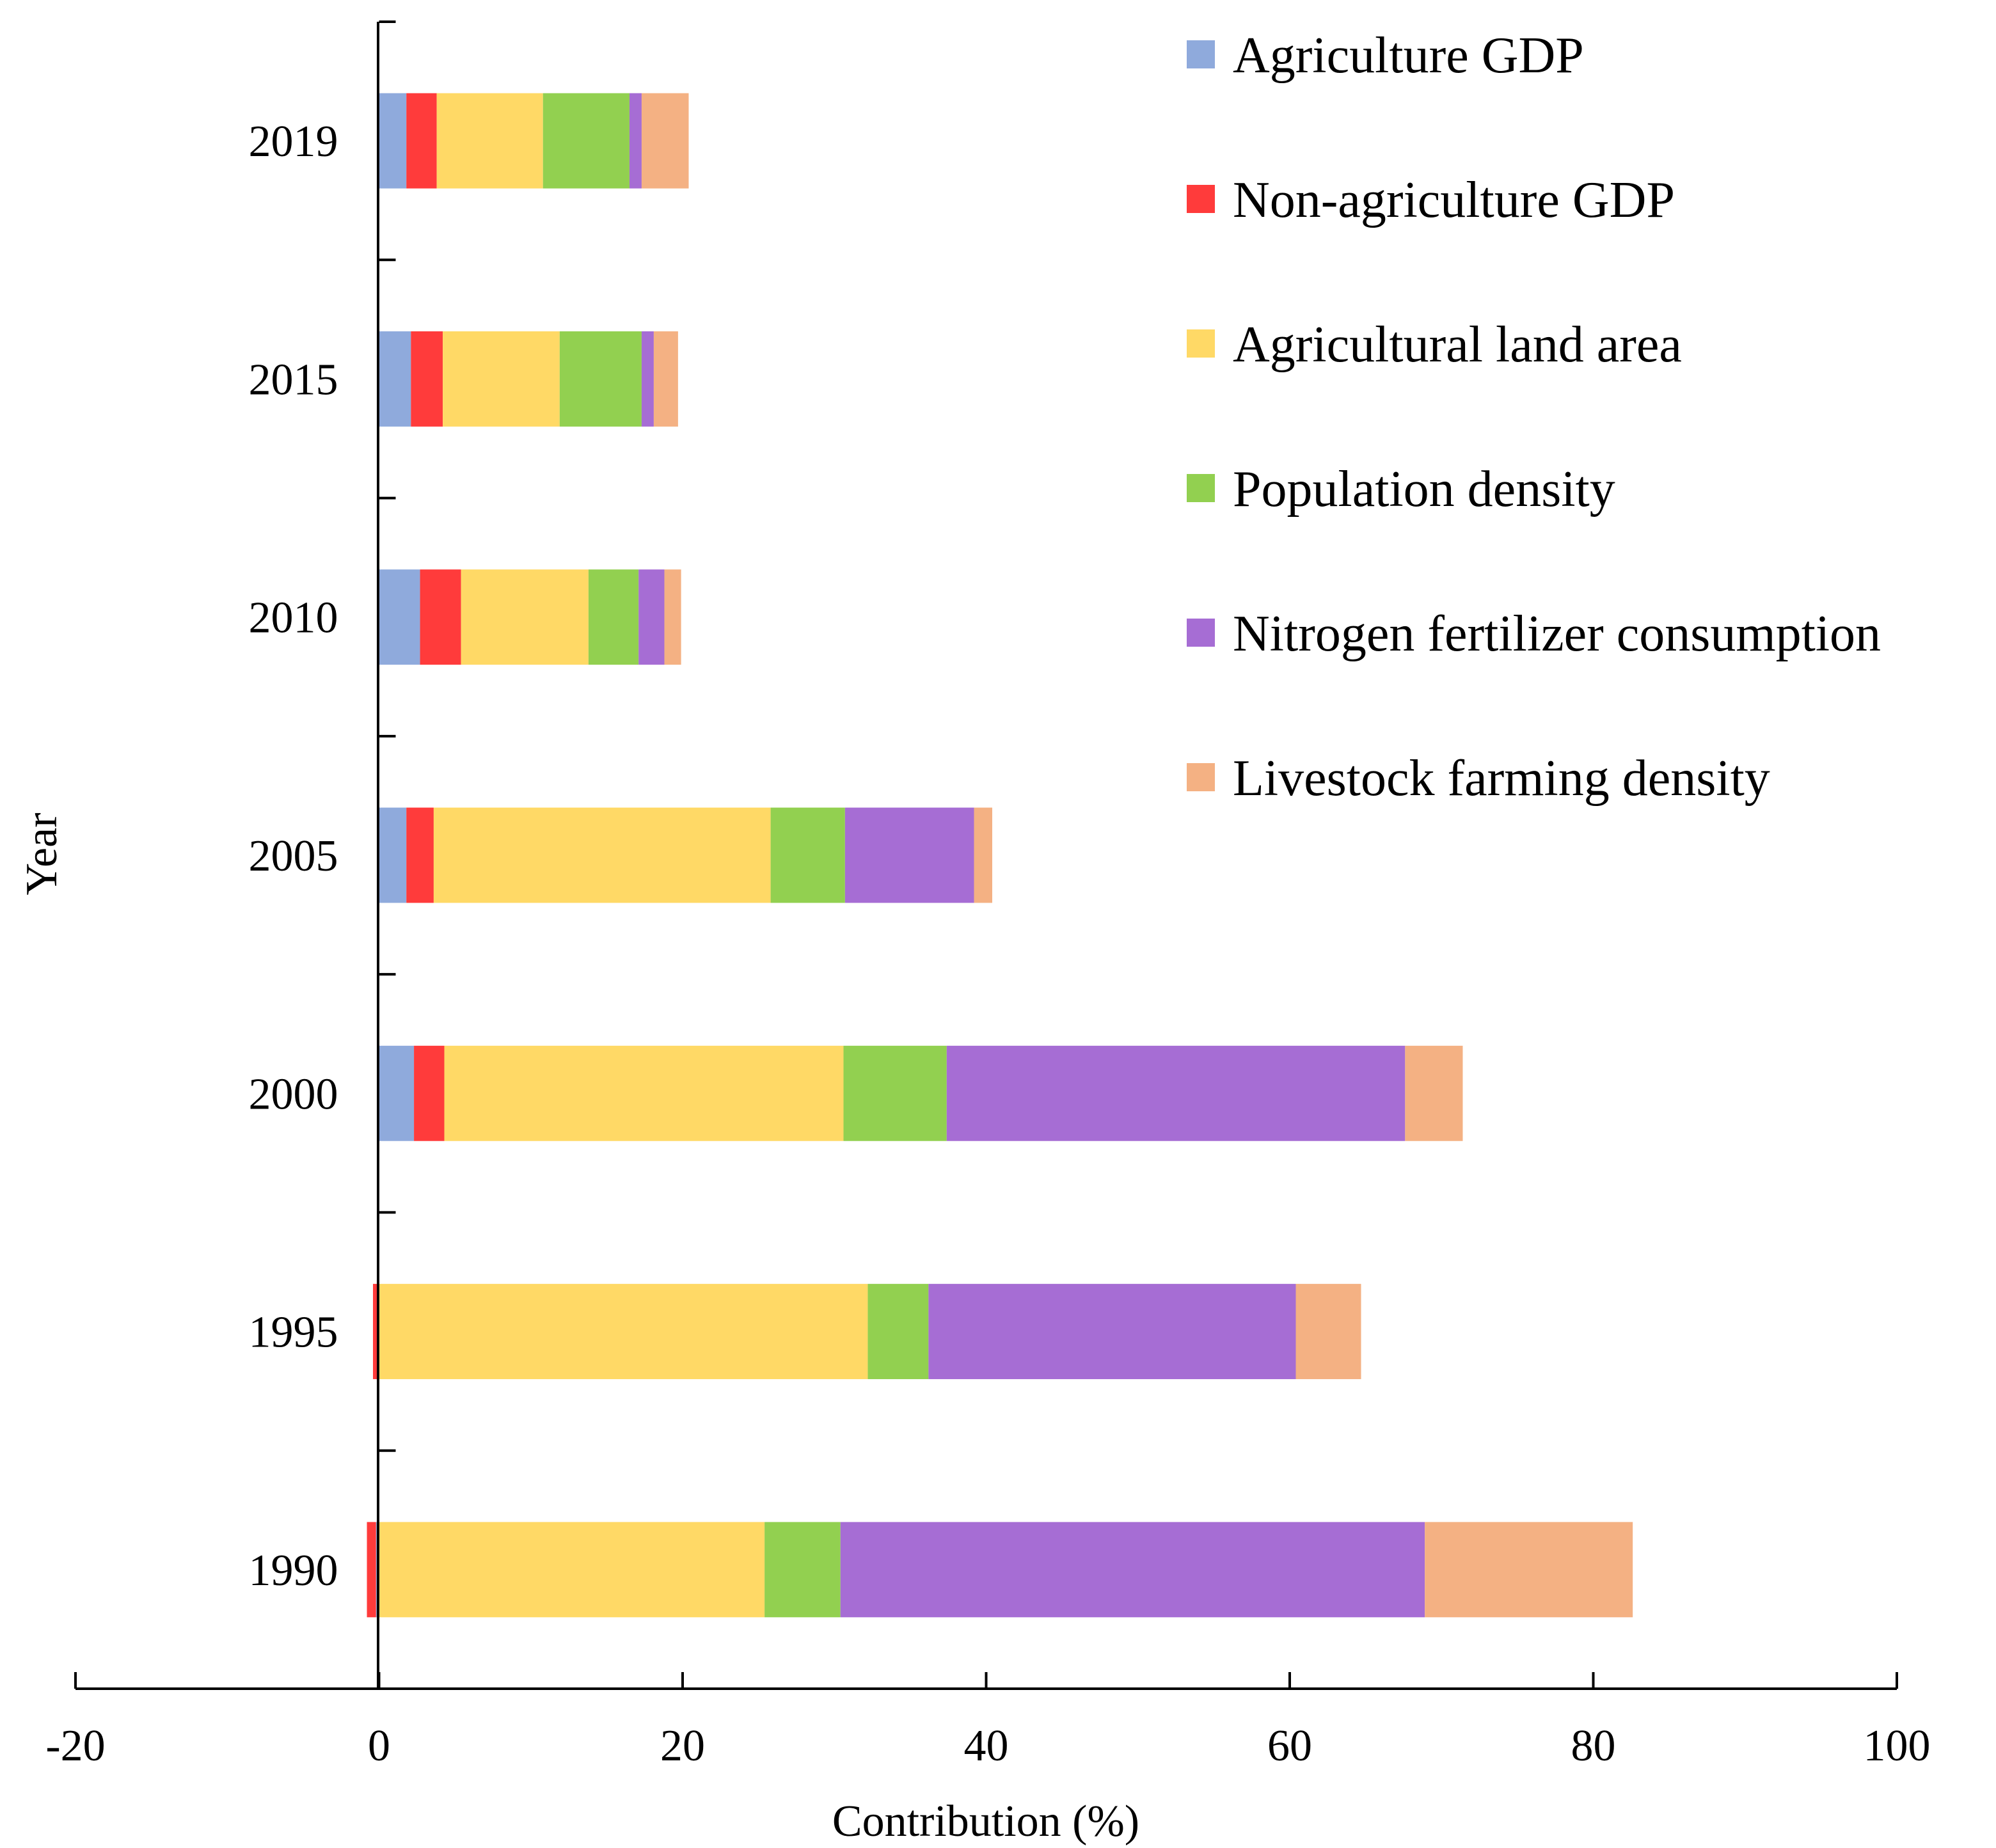 The height and width of the screenshot is (1848, 1996). What do you see at coordinates (1454, 200) in the screenshot?
I see `legend-label: Non-agriculture GDP` at bounding box center [1454, 200].